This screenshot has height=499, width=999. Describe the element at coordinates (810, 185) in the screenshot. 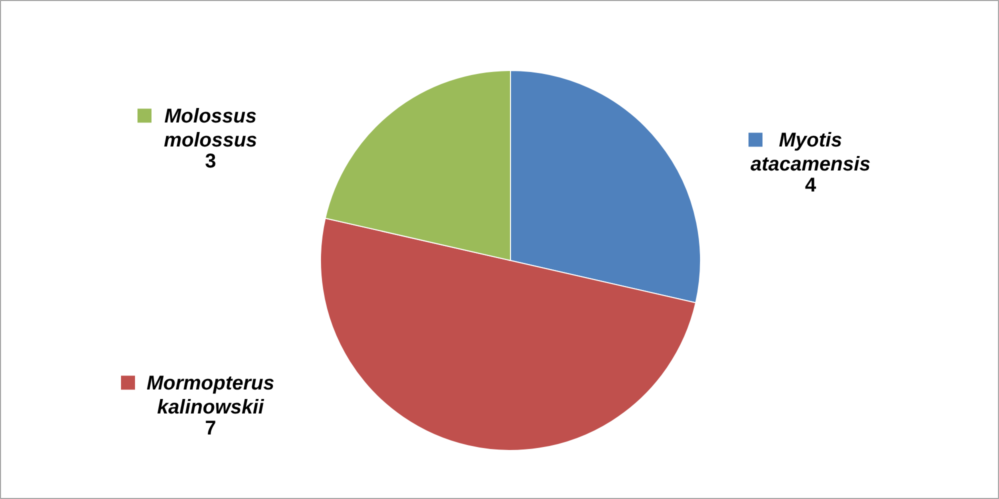

I see `data-label: 4` at that location.